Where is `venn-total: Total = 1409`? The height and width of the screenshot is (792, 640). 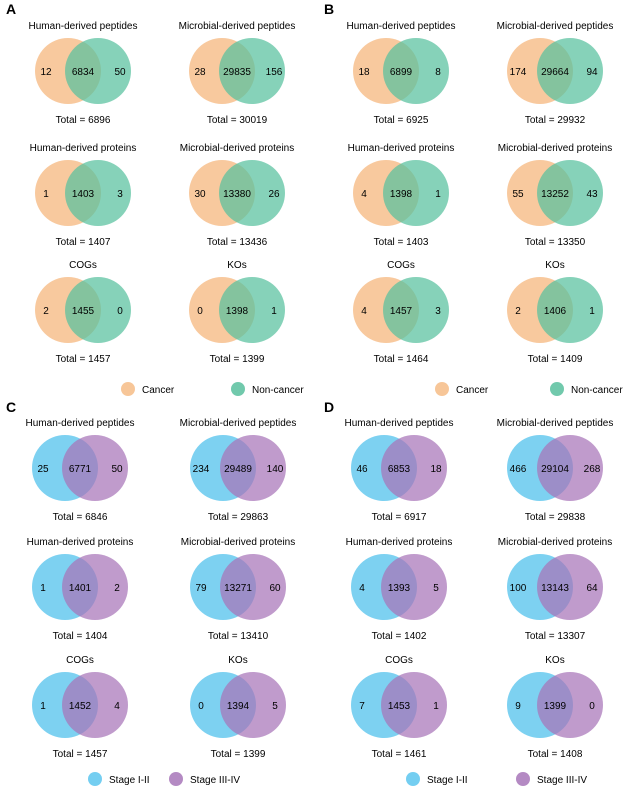 venn-total: Total = 1409 is located at coordinates (555, 359).